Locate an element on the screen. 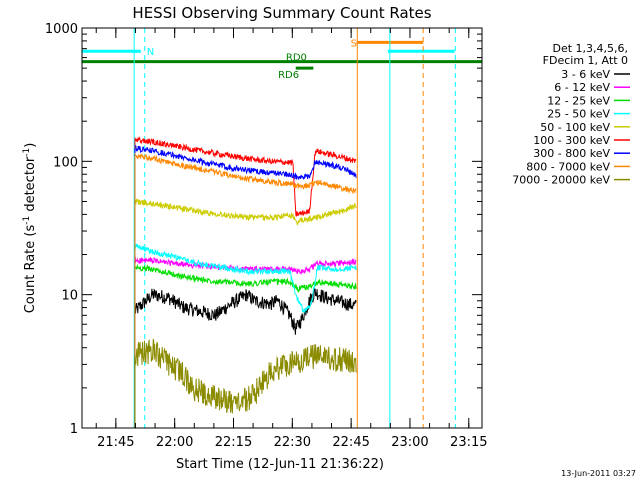  flag-rd6-label: RD6 is located at coordinates (288, 75).